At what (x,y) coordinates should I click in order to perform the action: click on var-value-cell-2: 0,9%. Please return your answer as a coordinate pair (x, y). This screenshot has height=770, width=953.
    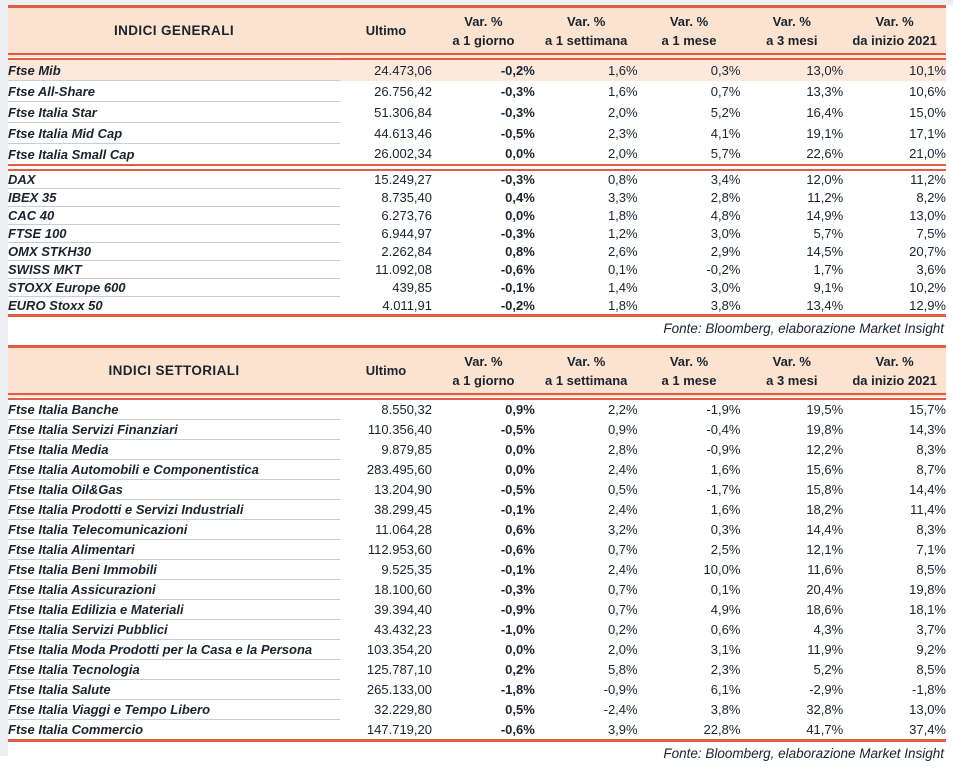
    Looking at the image, I should click on (622, 429).